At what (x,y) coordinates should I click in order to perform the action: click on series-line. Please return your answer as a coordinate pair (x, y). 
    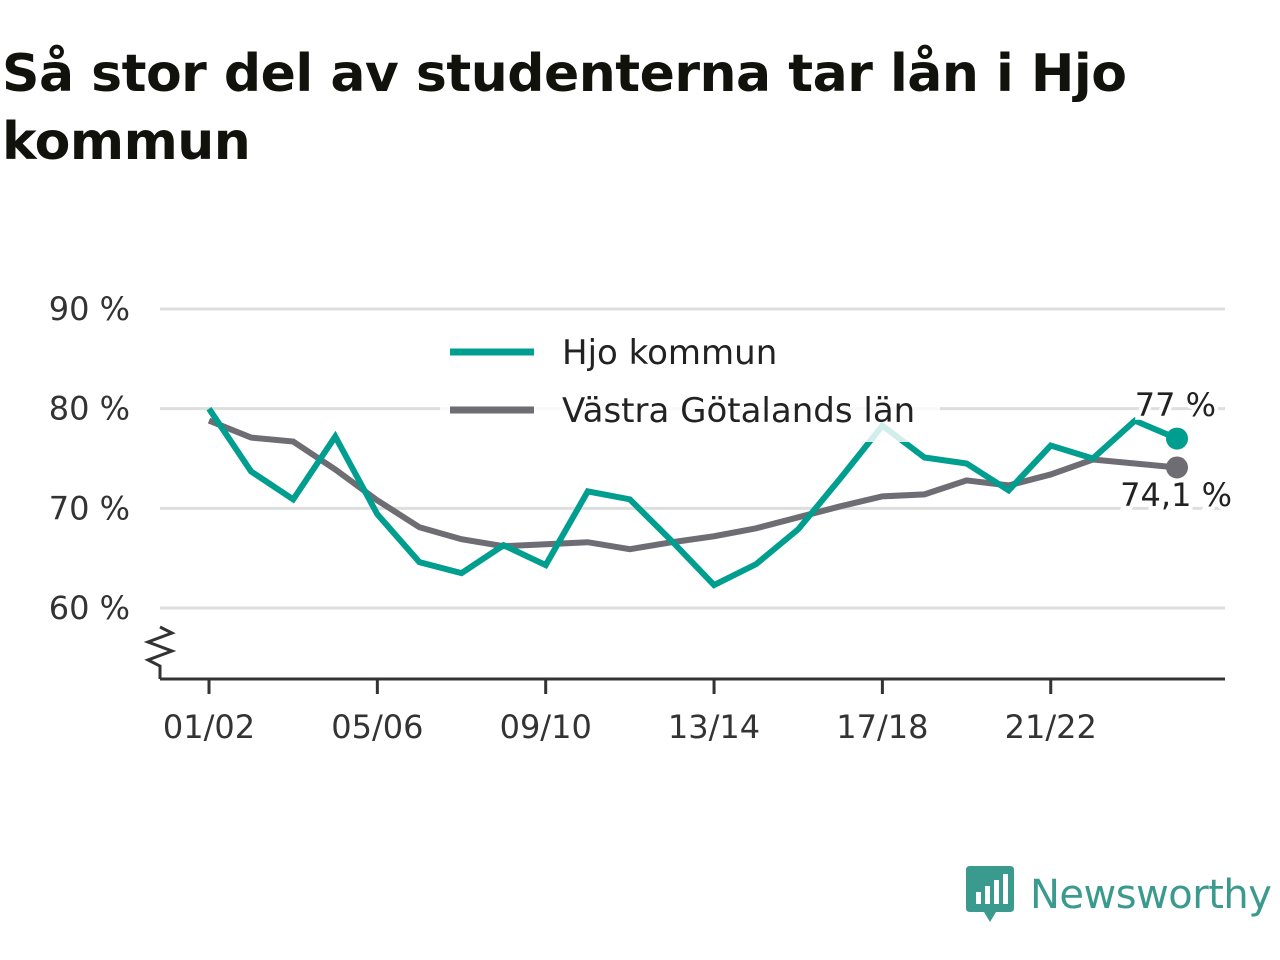
    Looking at the image, I should click on (692, 497).